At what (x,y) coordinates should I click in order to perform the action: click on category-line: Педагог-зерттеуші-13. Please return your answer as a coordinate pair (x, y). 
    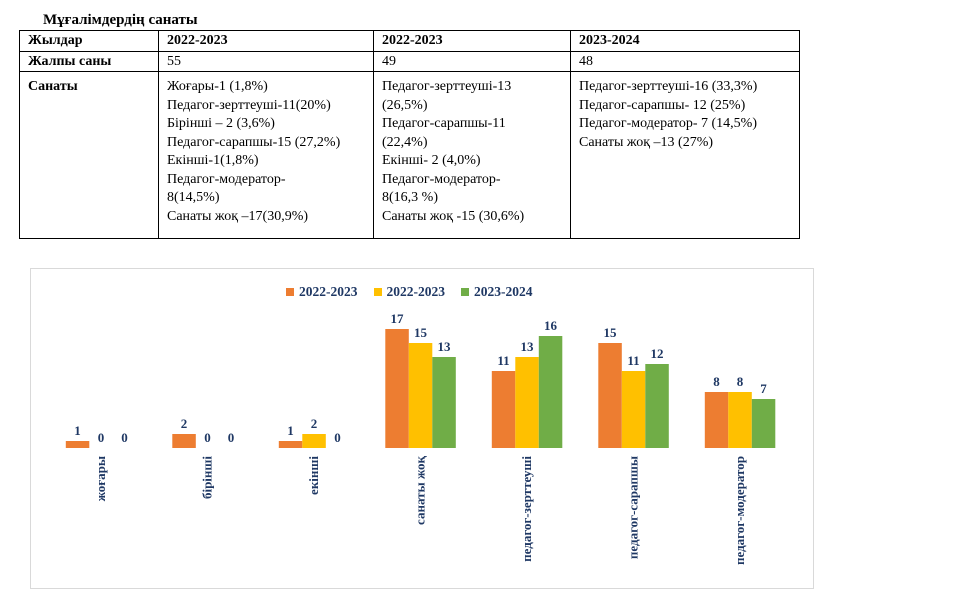
    Looking at the image, I should click on (447, 86).